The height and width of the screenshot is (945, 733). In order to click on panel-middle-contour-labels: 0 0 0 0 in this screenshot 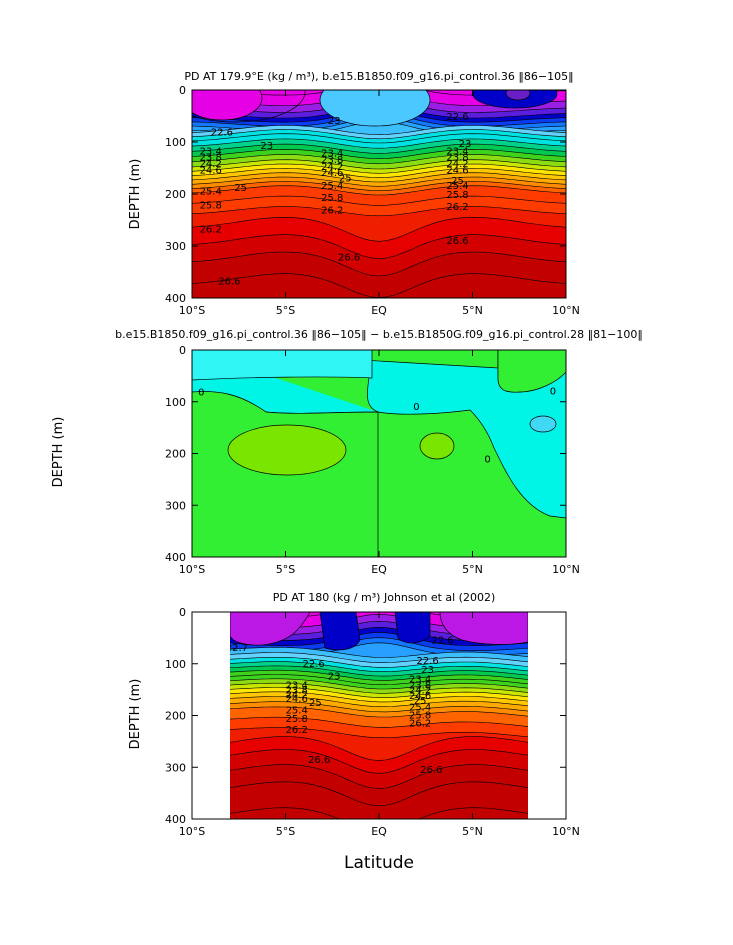, I will do `click(377, 425)`.